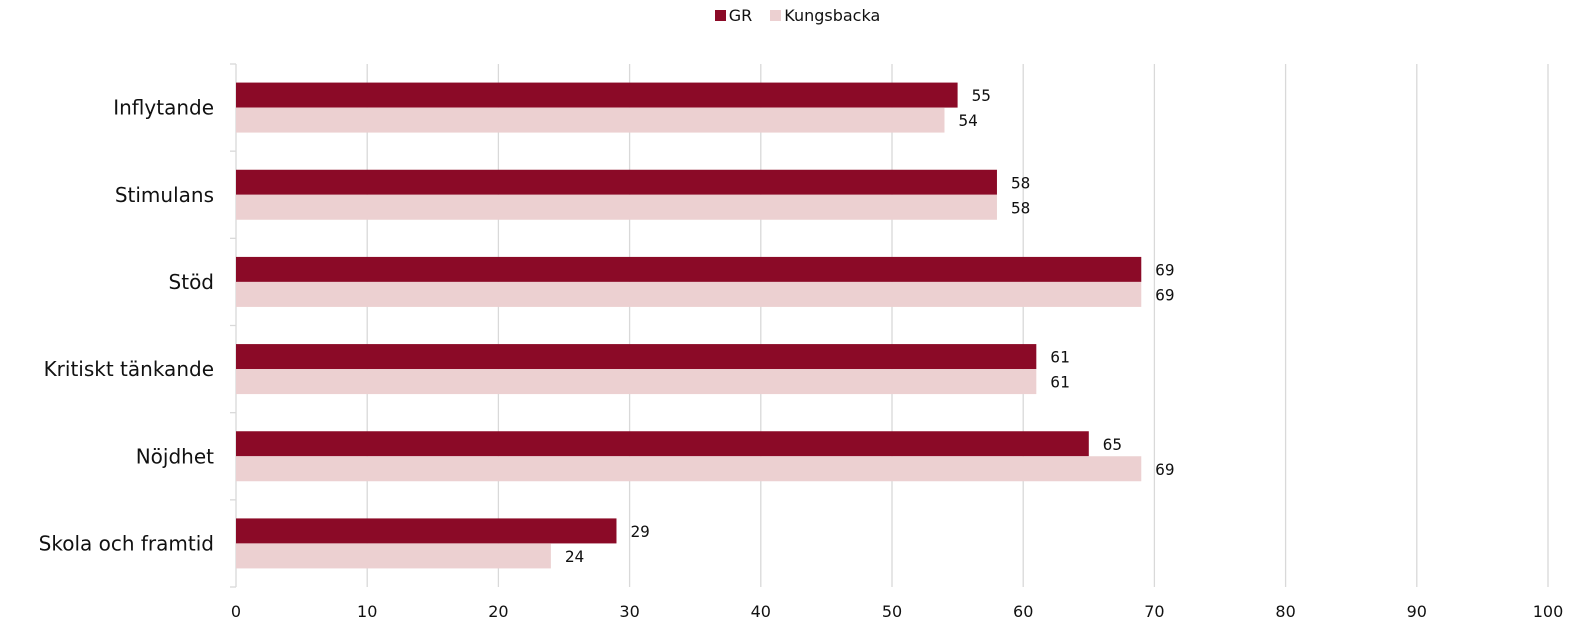  I want to click on legend-item-kungsbacka: Kungsbacka, so click(825, 15).